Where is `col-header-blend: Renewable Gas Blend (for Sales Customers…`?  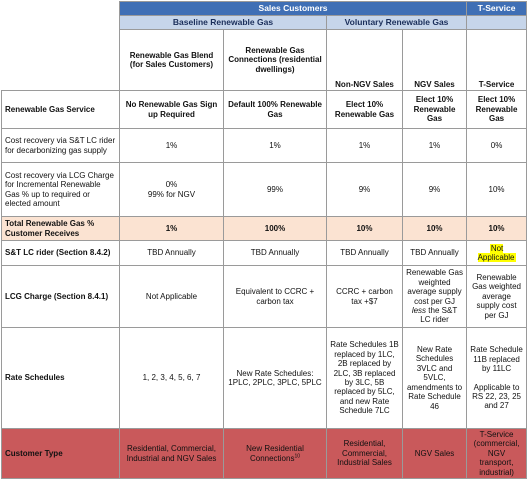 col-header-blend: Renewable Gas Blend (for Sales Customers… is located at coordinates (171, 60).